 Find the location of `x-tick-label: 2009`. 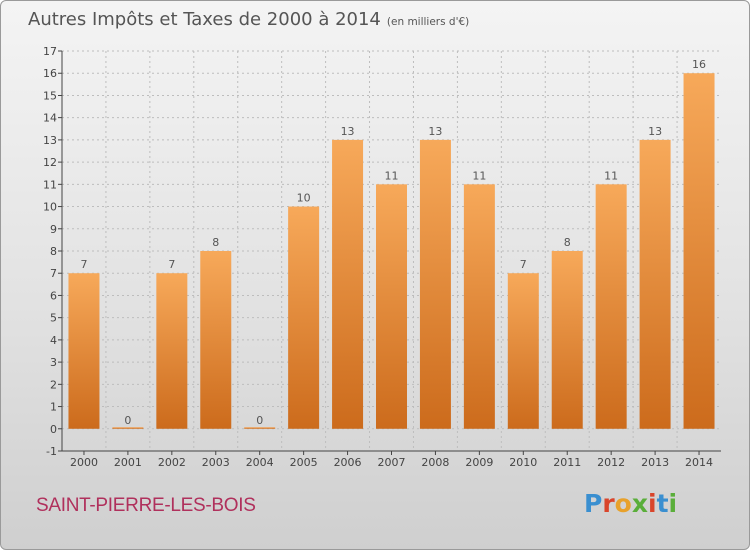

x-tick-label: 2009 is located at coordinates (479, 462).